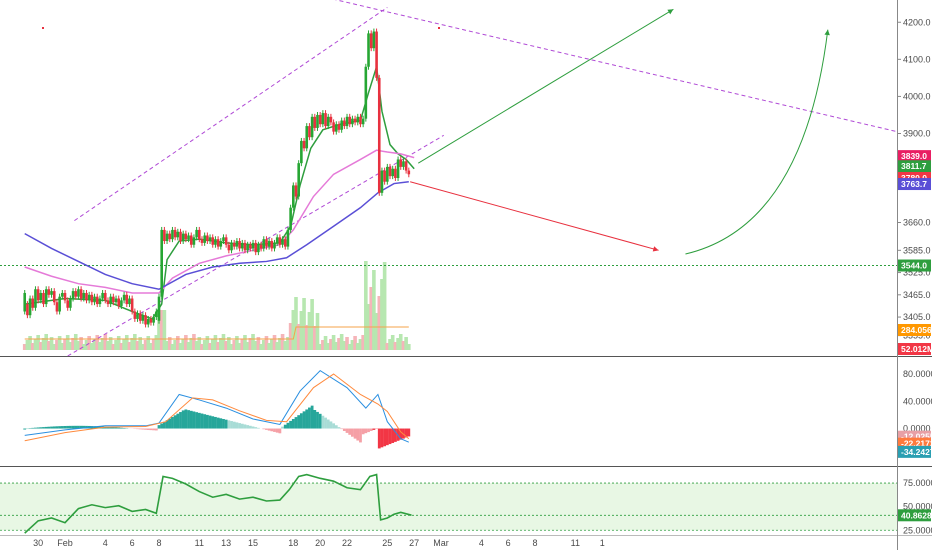  What do you see at coordinates (545, 86) in the screenshot?
I see `bullish-arrow-shaft` at bounding box center [545, 86].